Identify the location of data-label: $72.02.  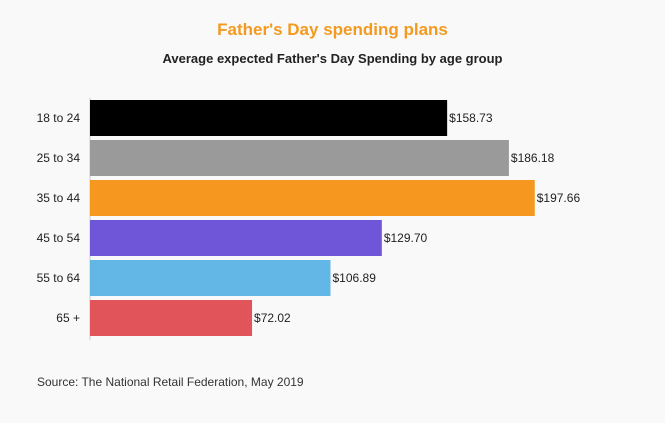
(272, 318).